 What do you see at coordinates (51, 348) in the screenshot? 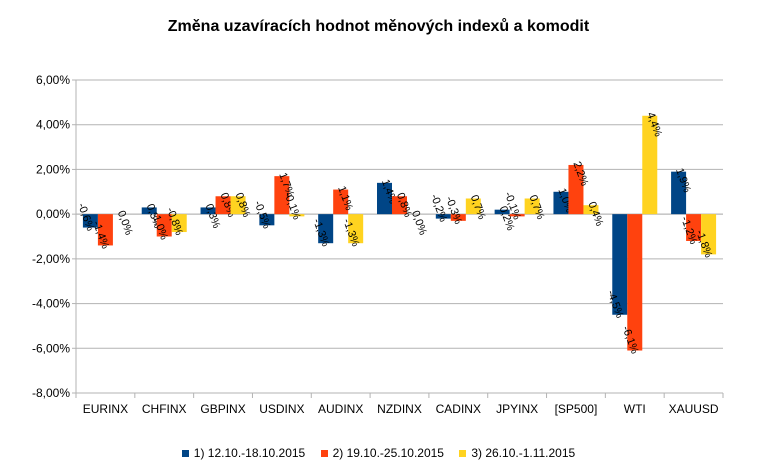
I see `y-tick-label: -6,00%` at bounding box center [51, 348].